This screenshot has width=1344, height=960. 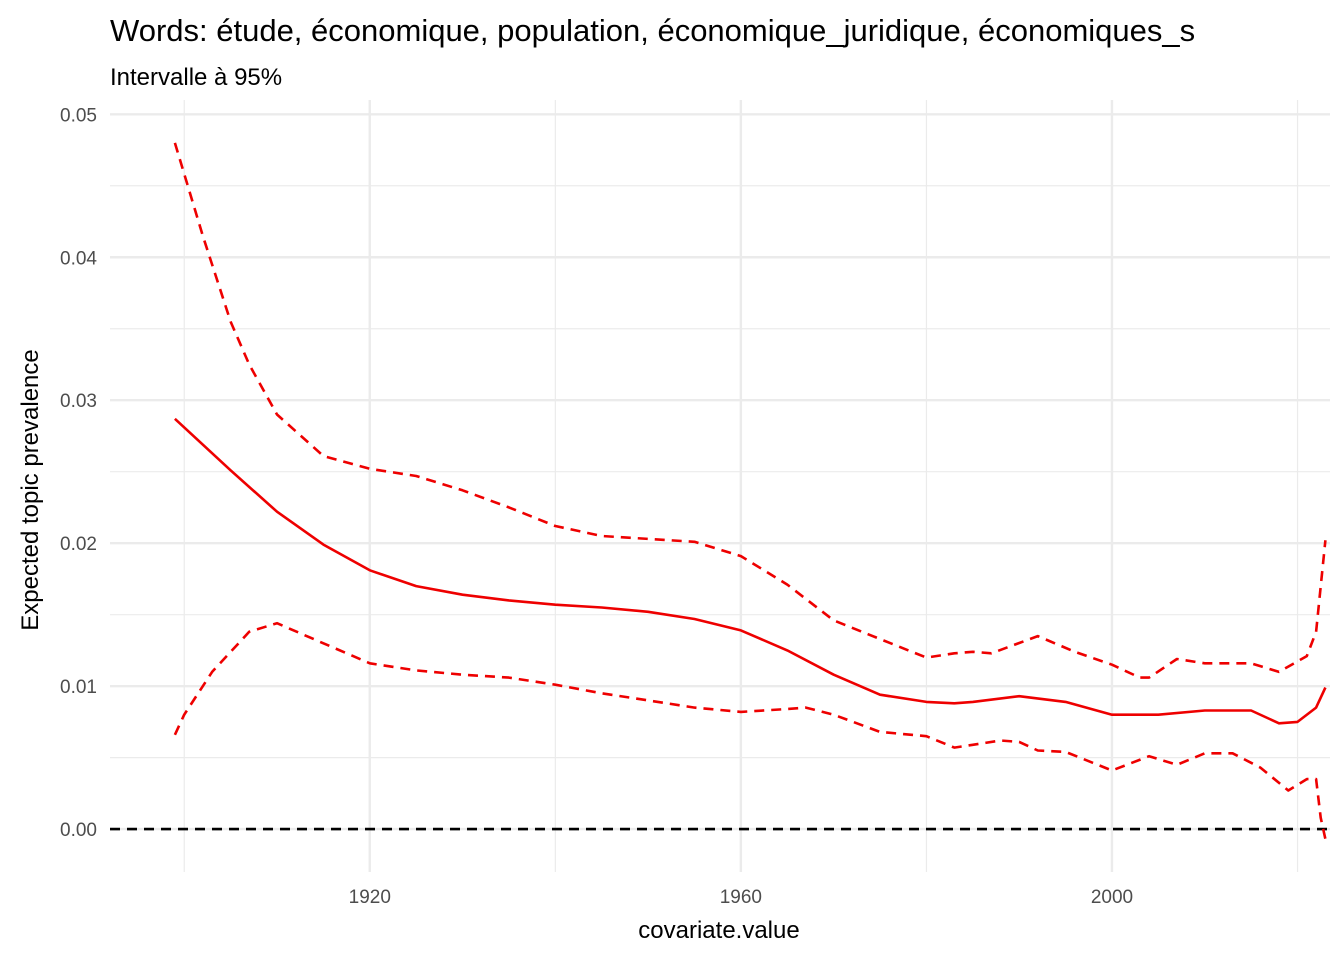 What do you see at coordinates (78, 401) in the screenshot?
I see `y-tick-label: 0.03` at bounding box center [78, 401].